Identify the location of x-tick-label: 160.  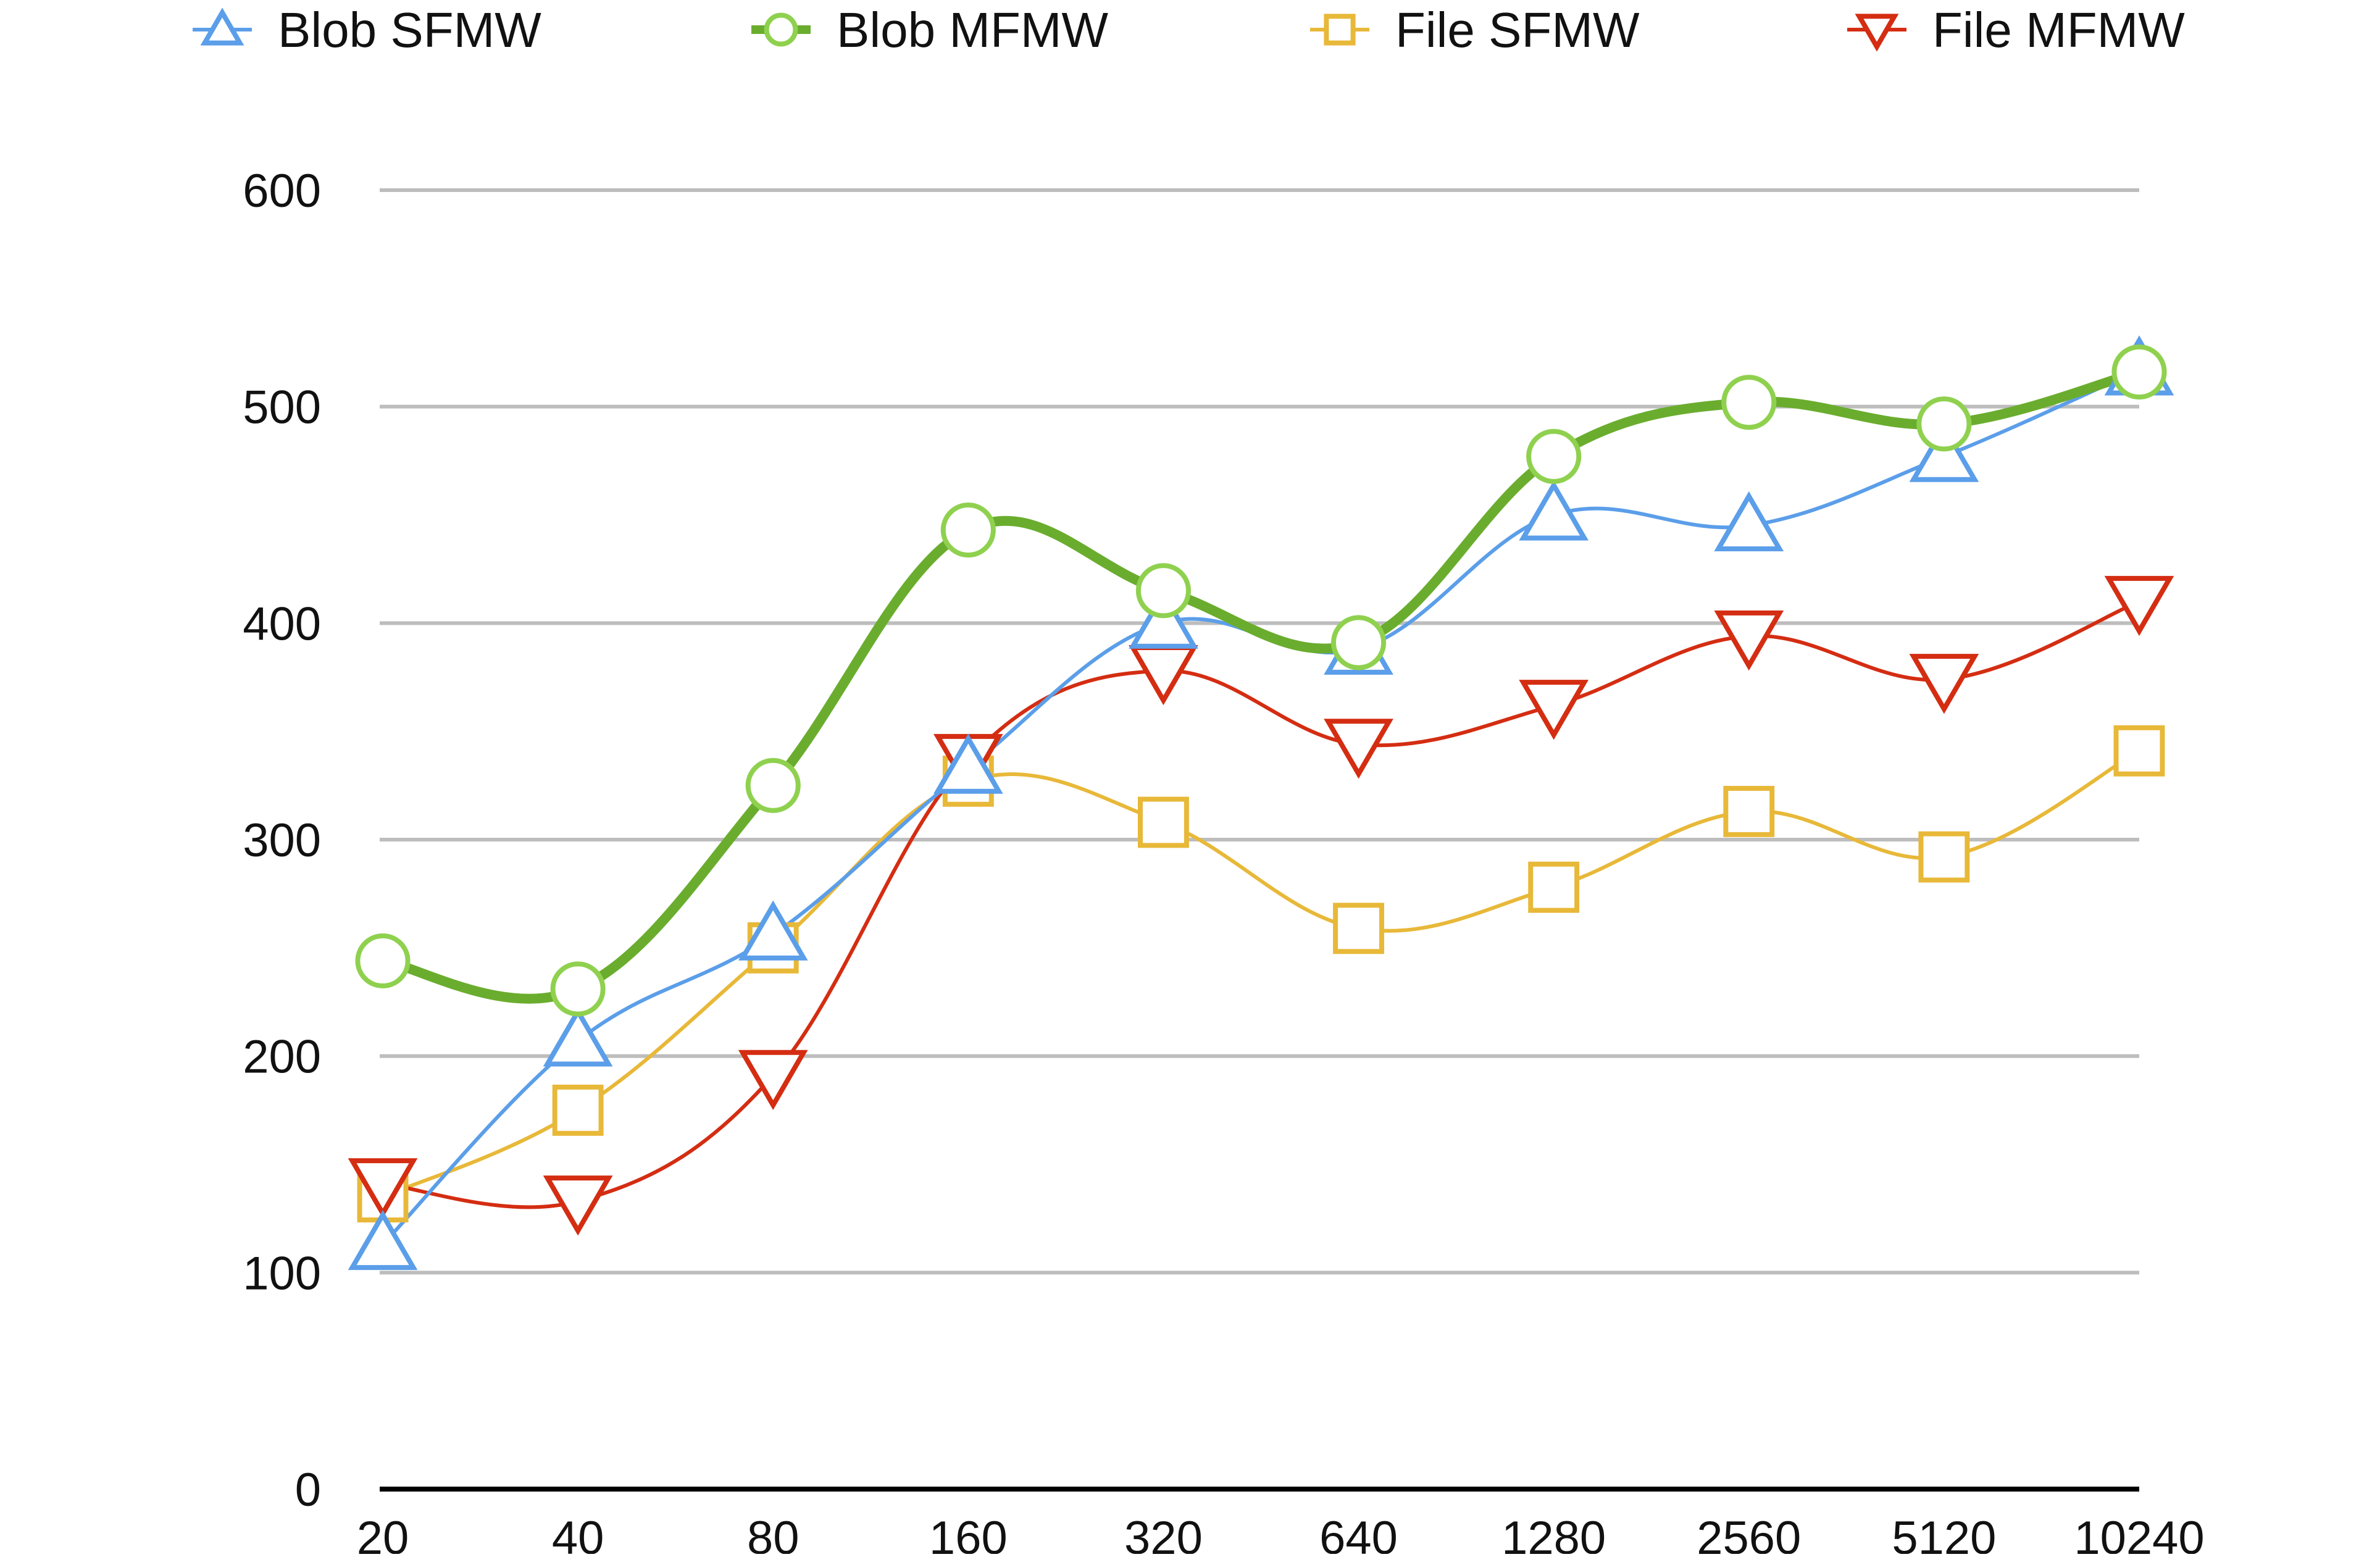
(969, 1533).